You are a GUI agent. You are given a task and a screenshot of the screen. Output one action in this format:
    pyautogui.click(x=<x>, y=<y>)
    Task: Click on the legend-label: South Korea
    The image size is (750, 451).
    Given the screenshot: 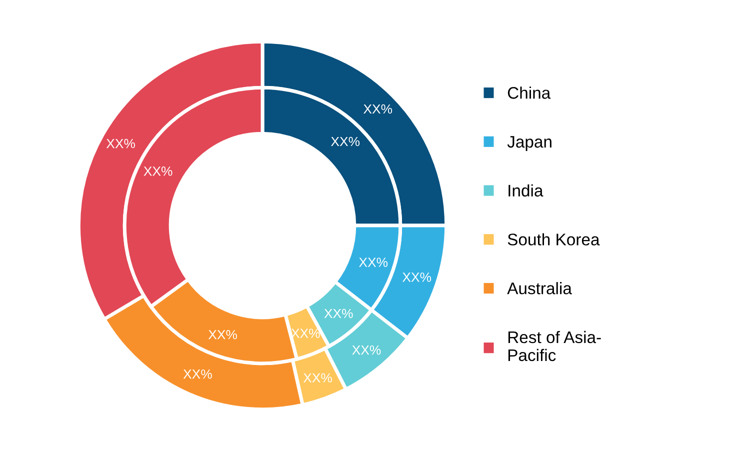 What is the action you would take?
    pyautogui.click(x=554, y=239)
    